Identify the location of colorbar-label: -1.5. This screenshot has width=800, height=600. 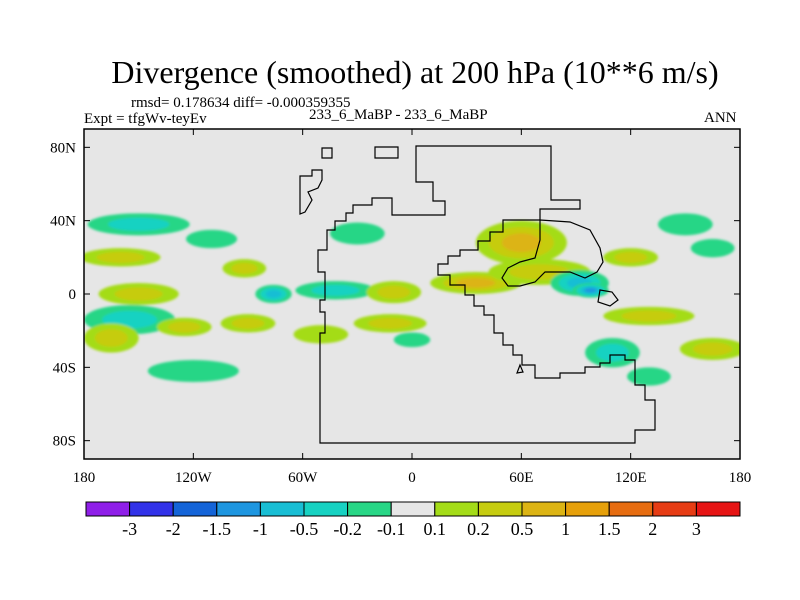
(217, 529).